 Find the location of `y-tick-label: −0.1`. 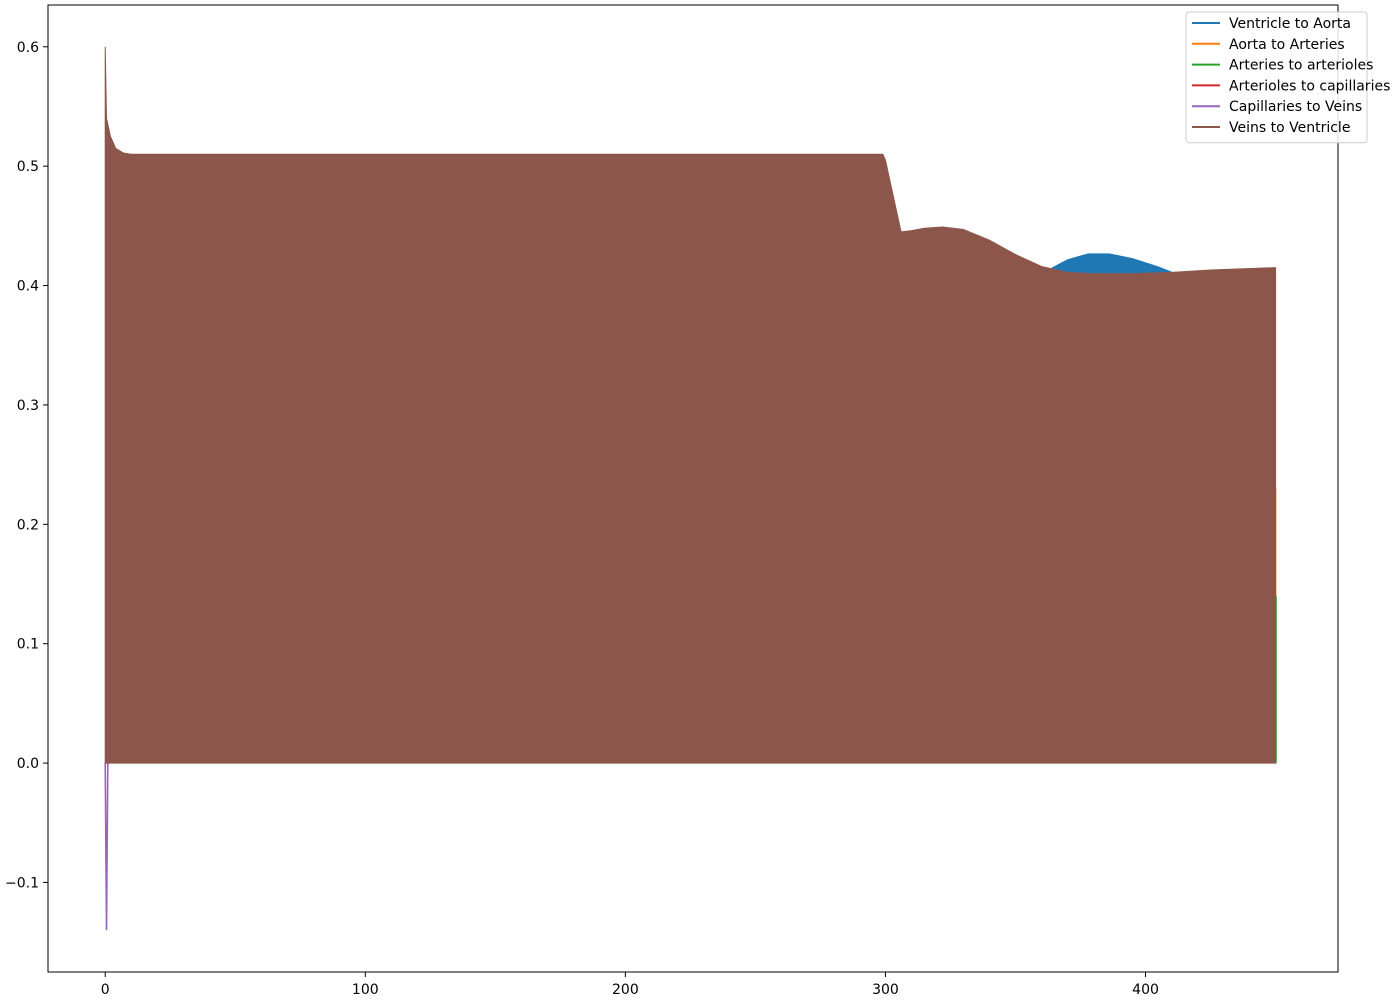

y-tick-label: −0.1 is located at coordinates (22, 883).